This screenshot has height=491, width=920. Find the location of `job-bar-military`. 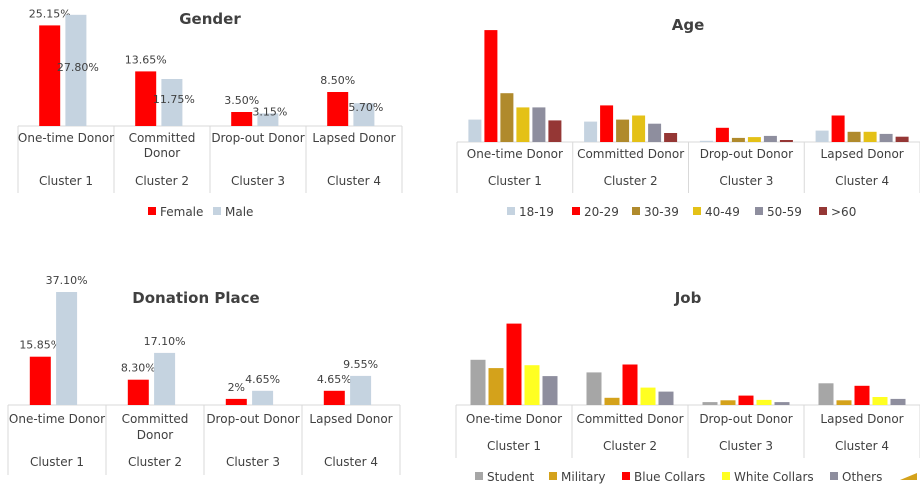

job-bar-military is located at coordinates (728, 402).